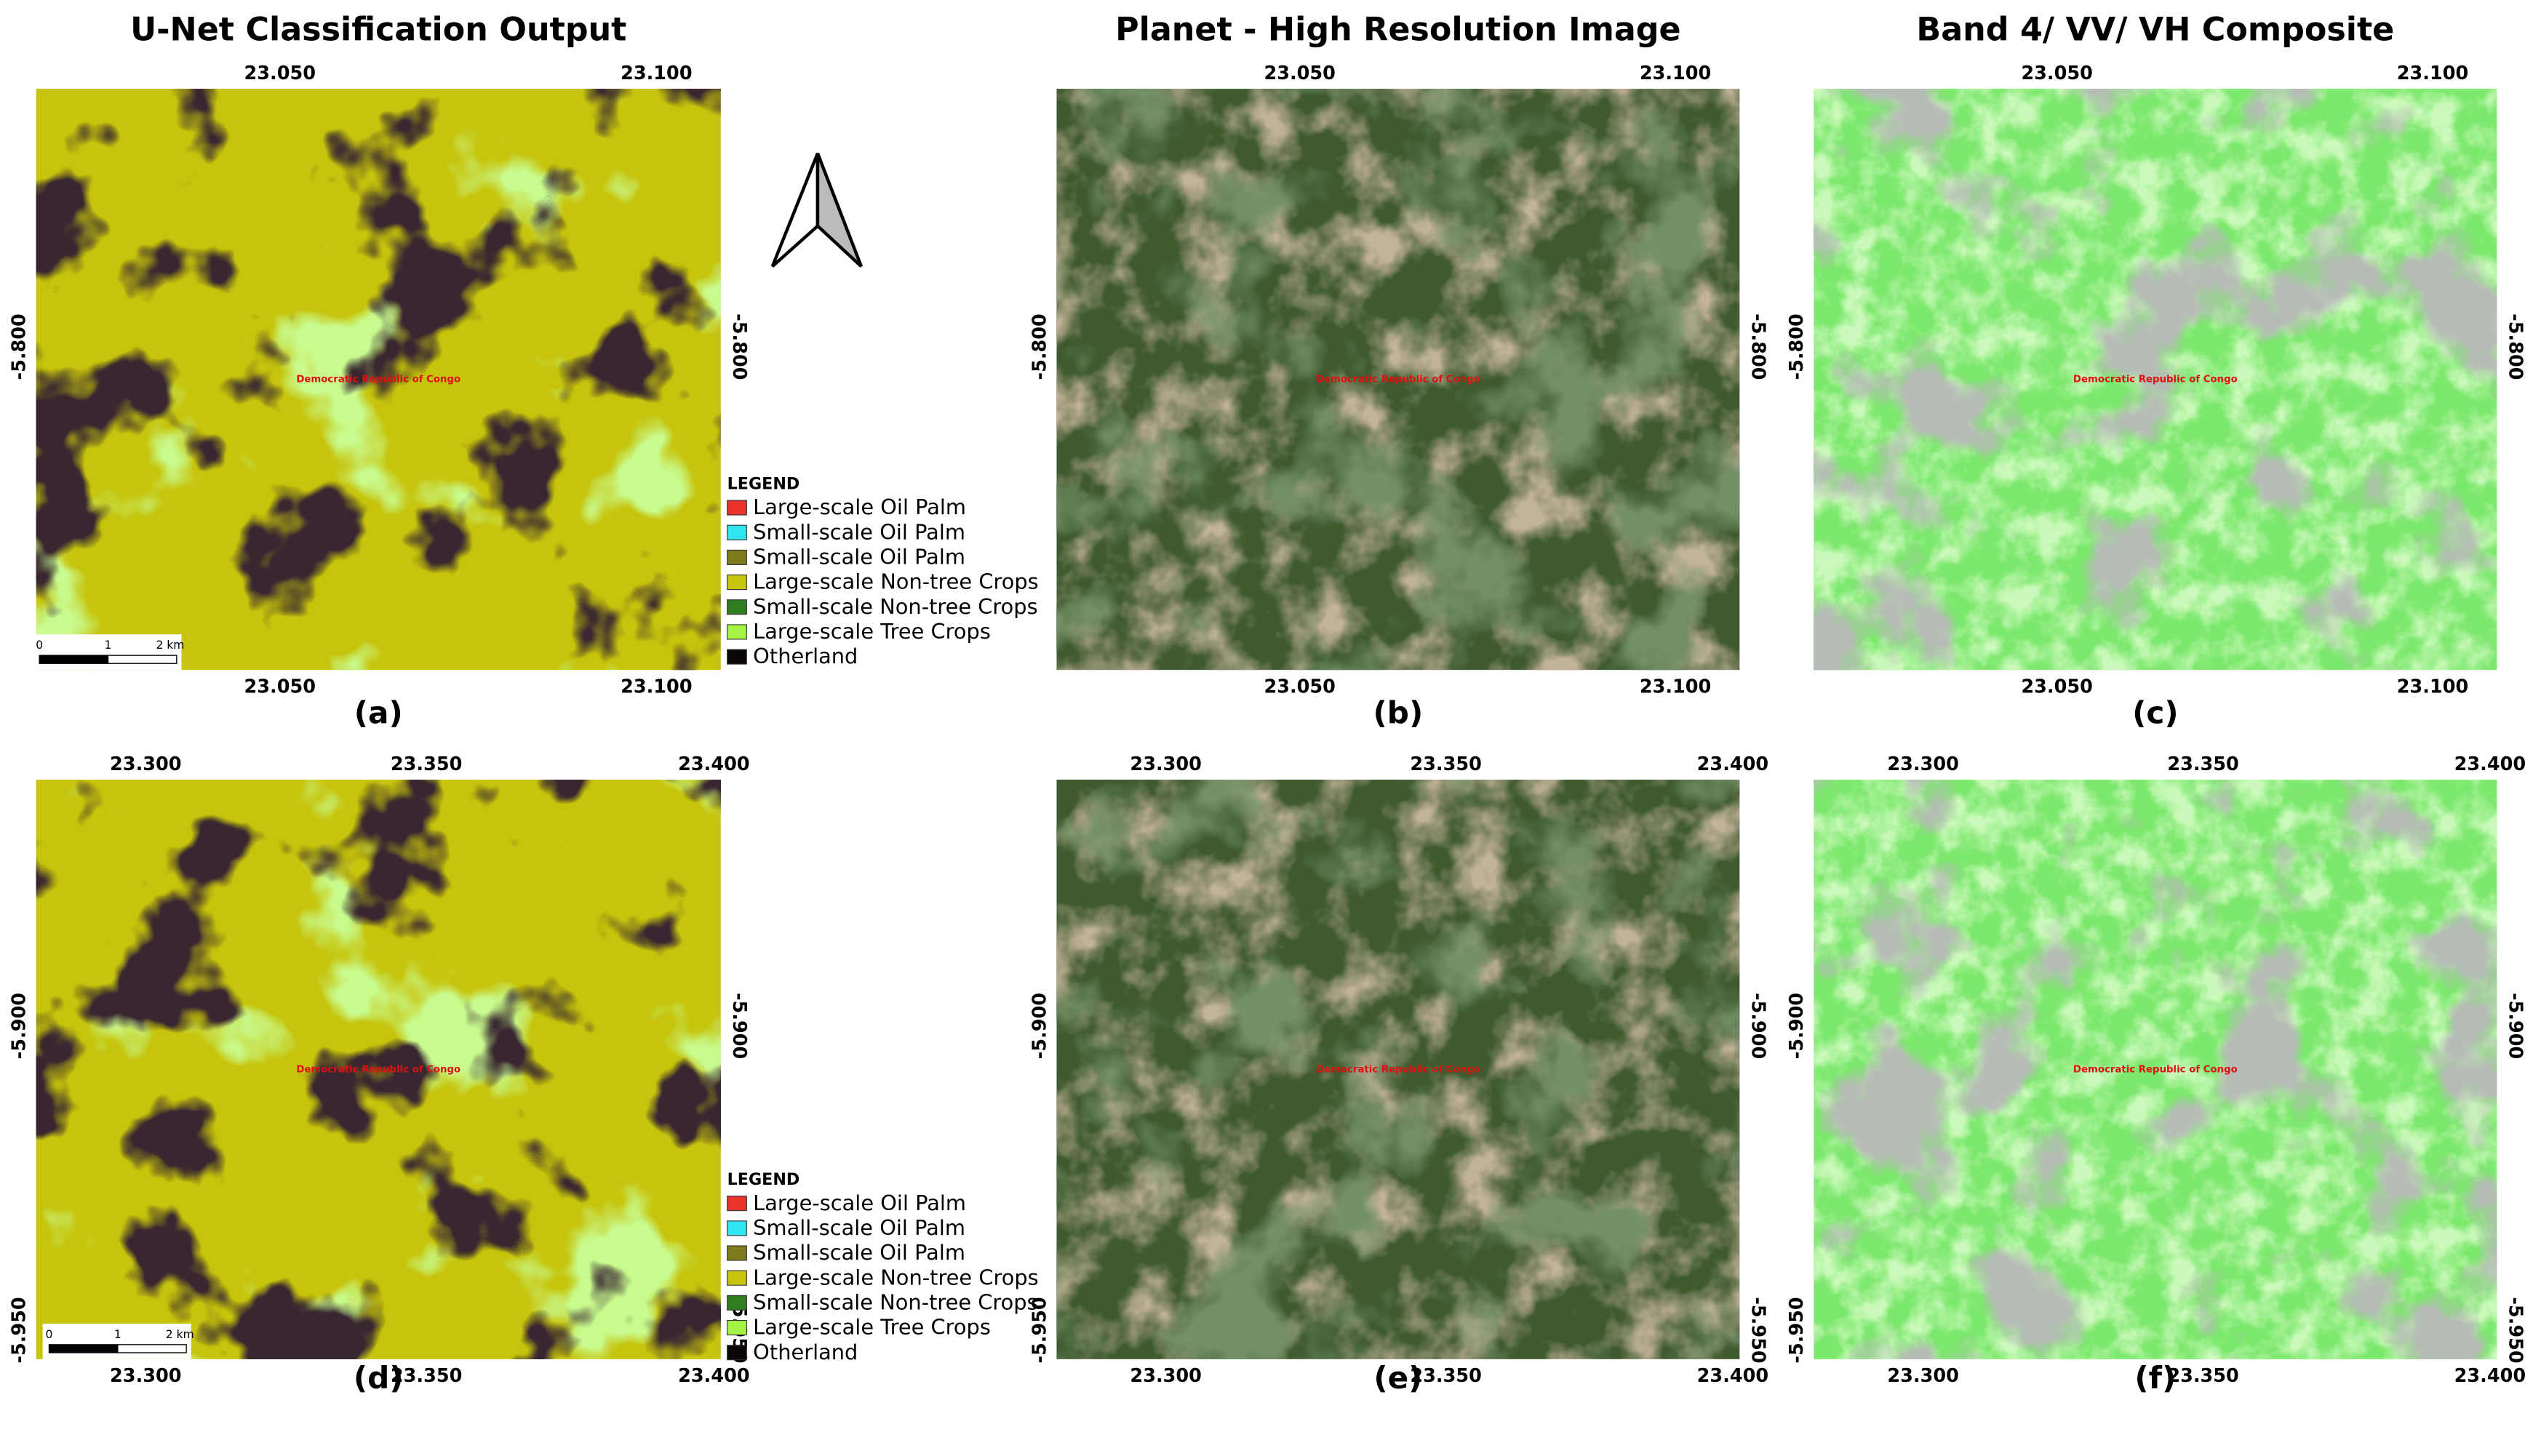 Image resolution: width=2533 pixels, height=1456 pixels. I want to click on panel-label: (a), so click(378, 713).